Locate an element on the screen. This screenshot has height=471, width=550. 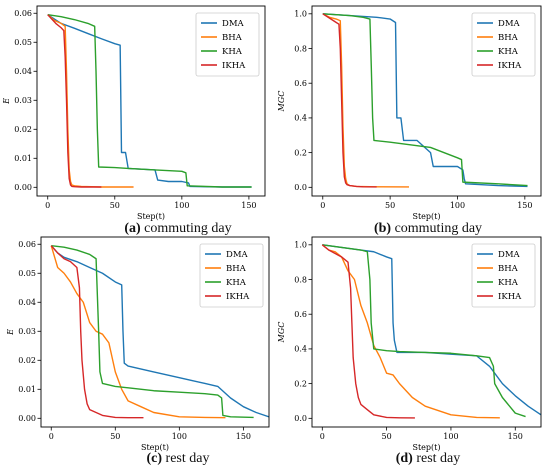
caption-c-letter: (c) is located at coordinates (154, 458).